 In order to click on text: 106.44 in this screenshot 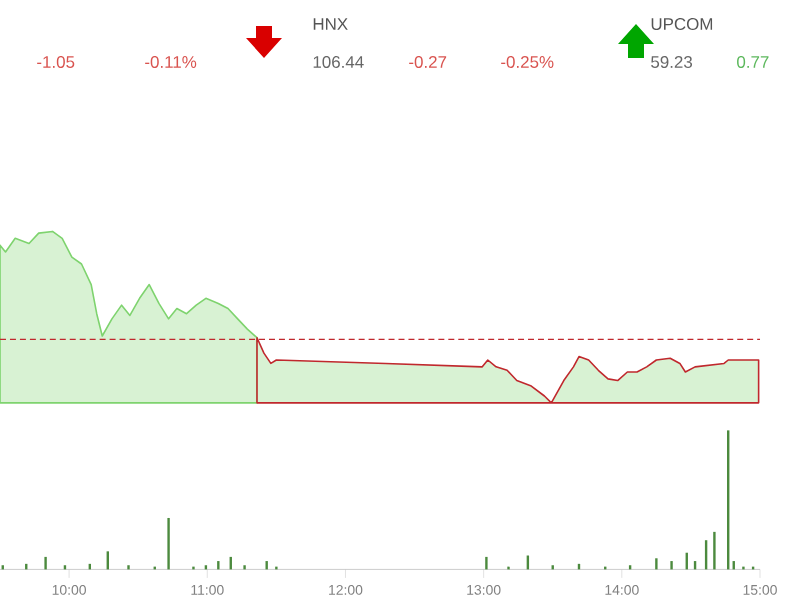, I will do `click(338, 62)`.